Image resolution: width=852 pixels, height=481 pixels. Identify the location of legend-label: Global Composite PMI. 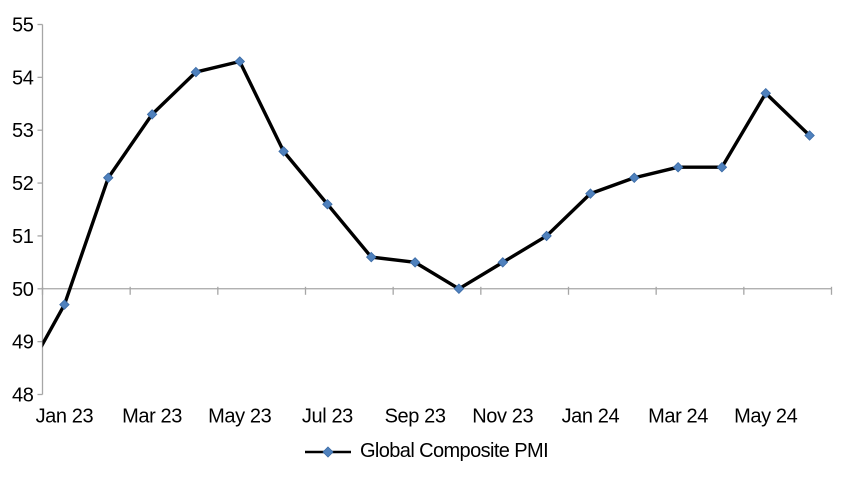
(454, 451).